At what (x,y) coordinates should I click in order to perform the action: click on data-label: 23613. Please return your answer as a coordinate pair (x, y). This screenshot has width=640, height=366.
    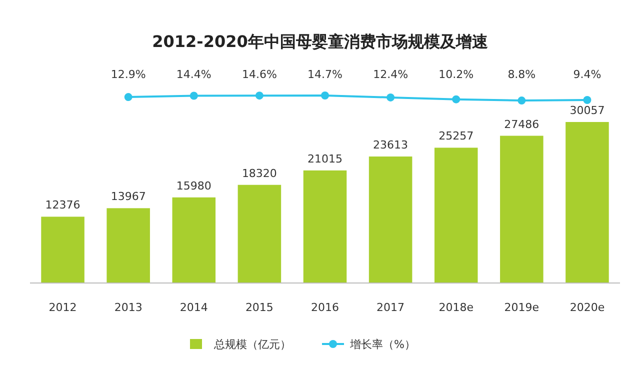
    Looking at the image, I should click on (390, 145).